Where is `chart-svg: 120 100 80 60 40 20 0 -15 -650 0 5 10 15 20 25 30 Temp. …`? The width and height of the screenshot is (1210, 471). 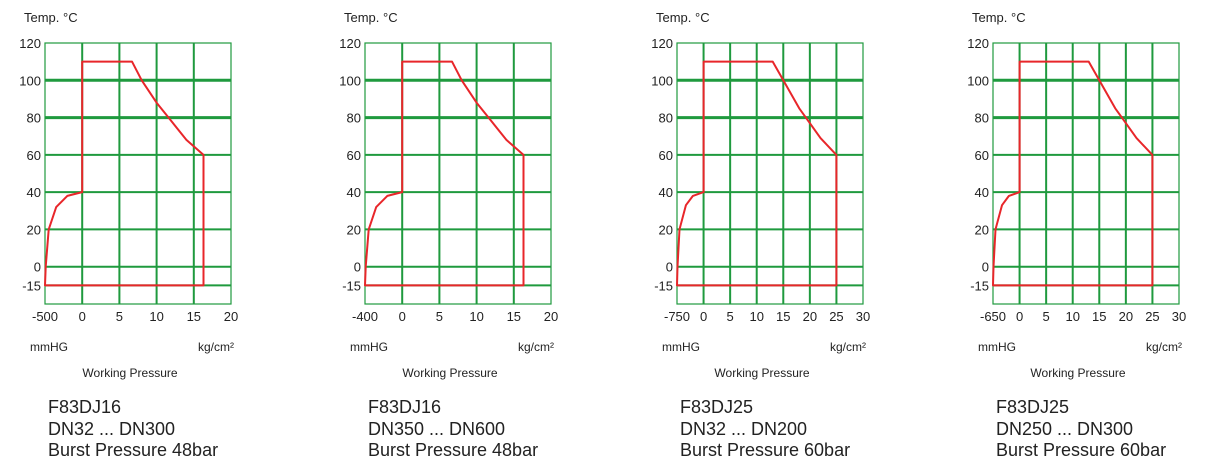
chart-svg: 120 100 80 60 40 20 0 -15 -650 0 5 10 15 20 25 30 Temp. … is located at coordinates (1076, 195).